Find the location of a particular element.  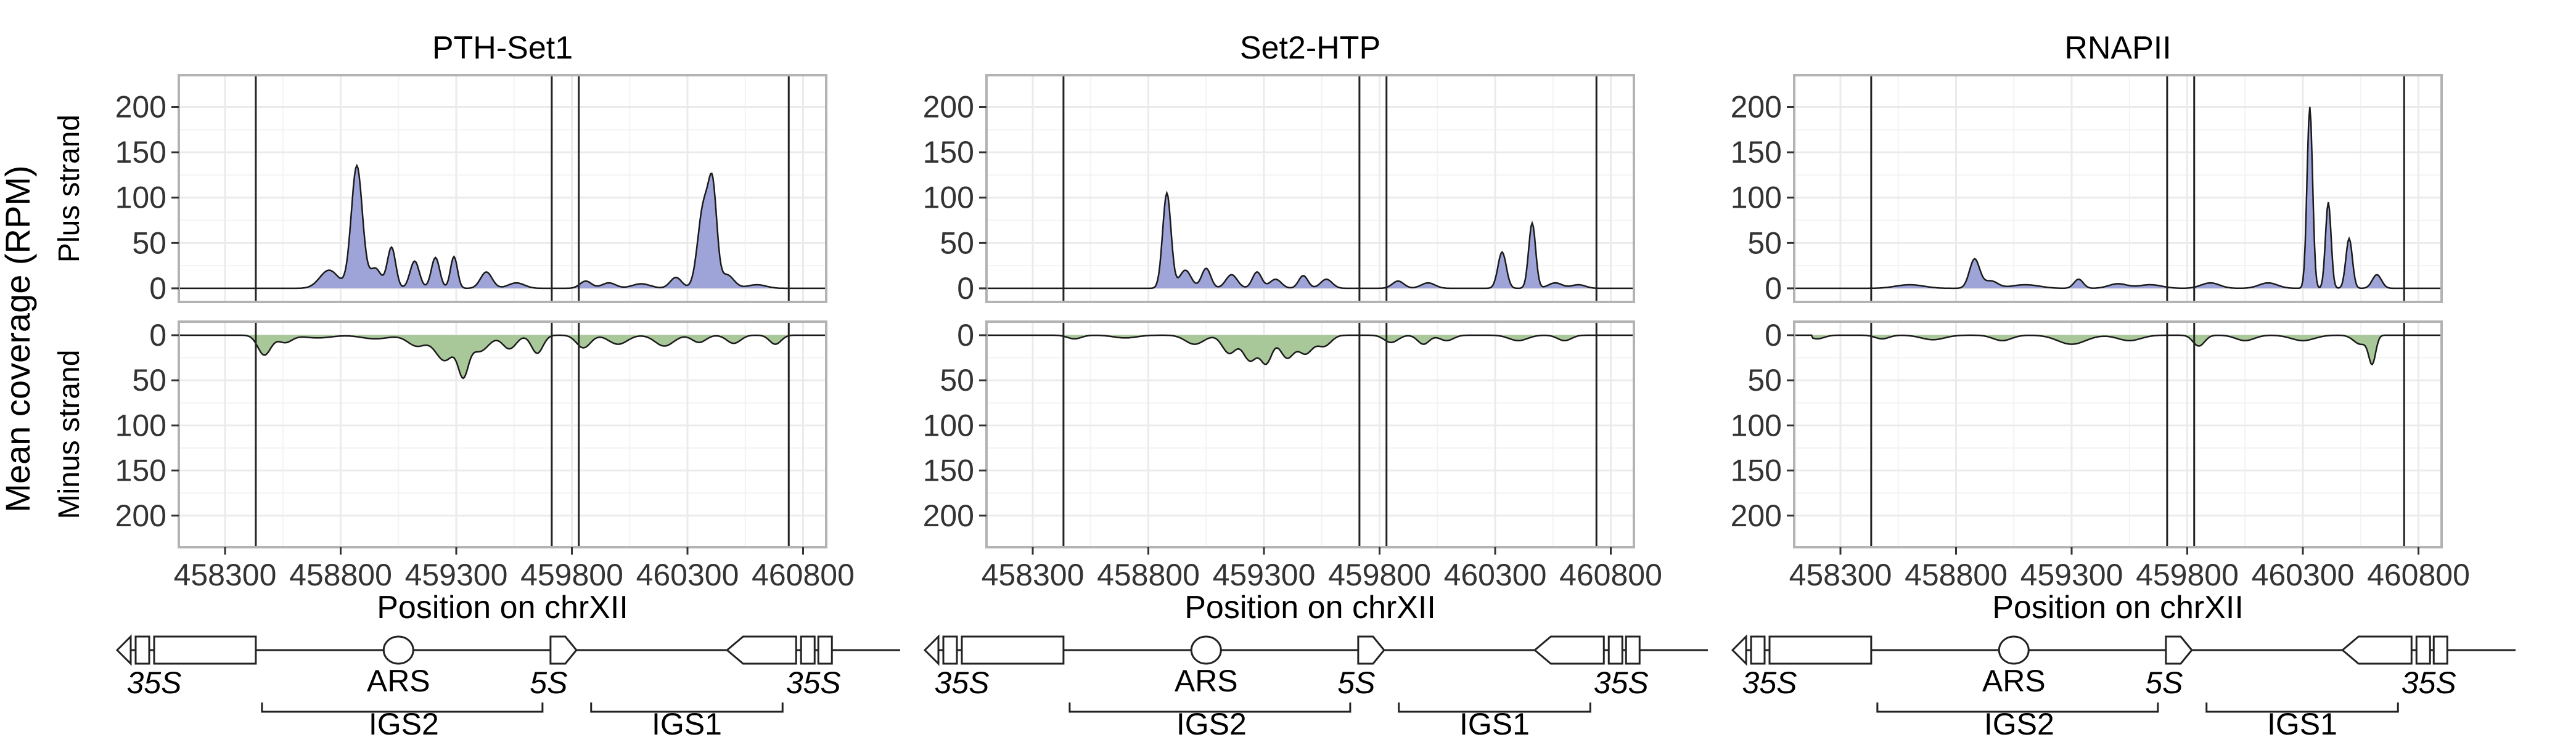

facet-title: Set2-HTP is located at coordinates (1310, 48).